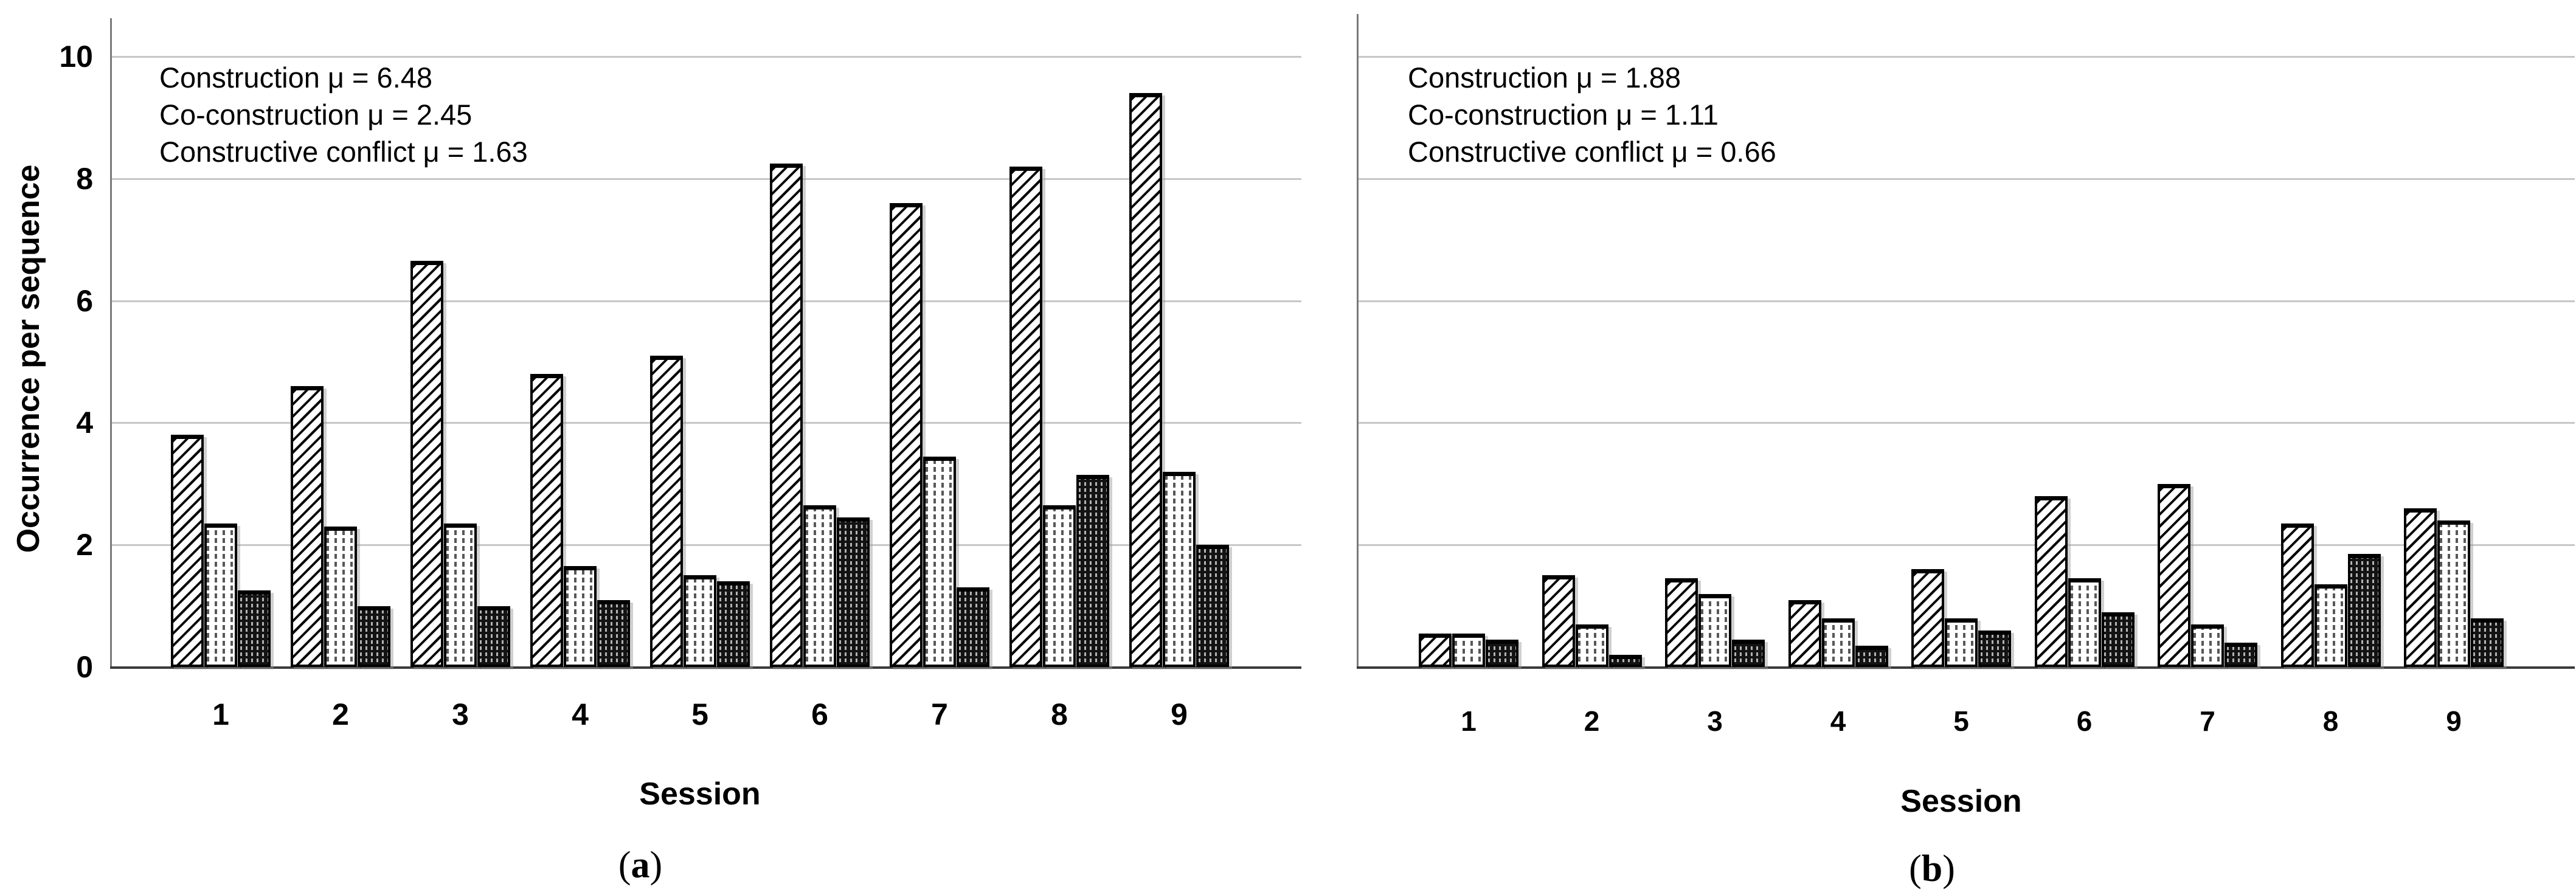 This screenshot has width=2576, height=895. I want to click on gridline-y4-panel-a, so click(706, 423).